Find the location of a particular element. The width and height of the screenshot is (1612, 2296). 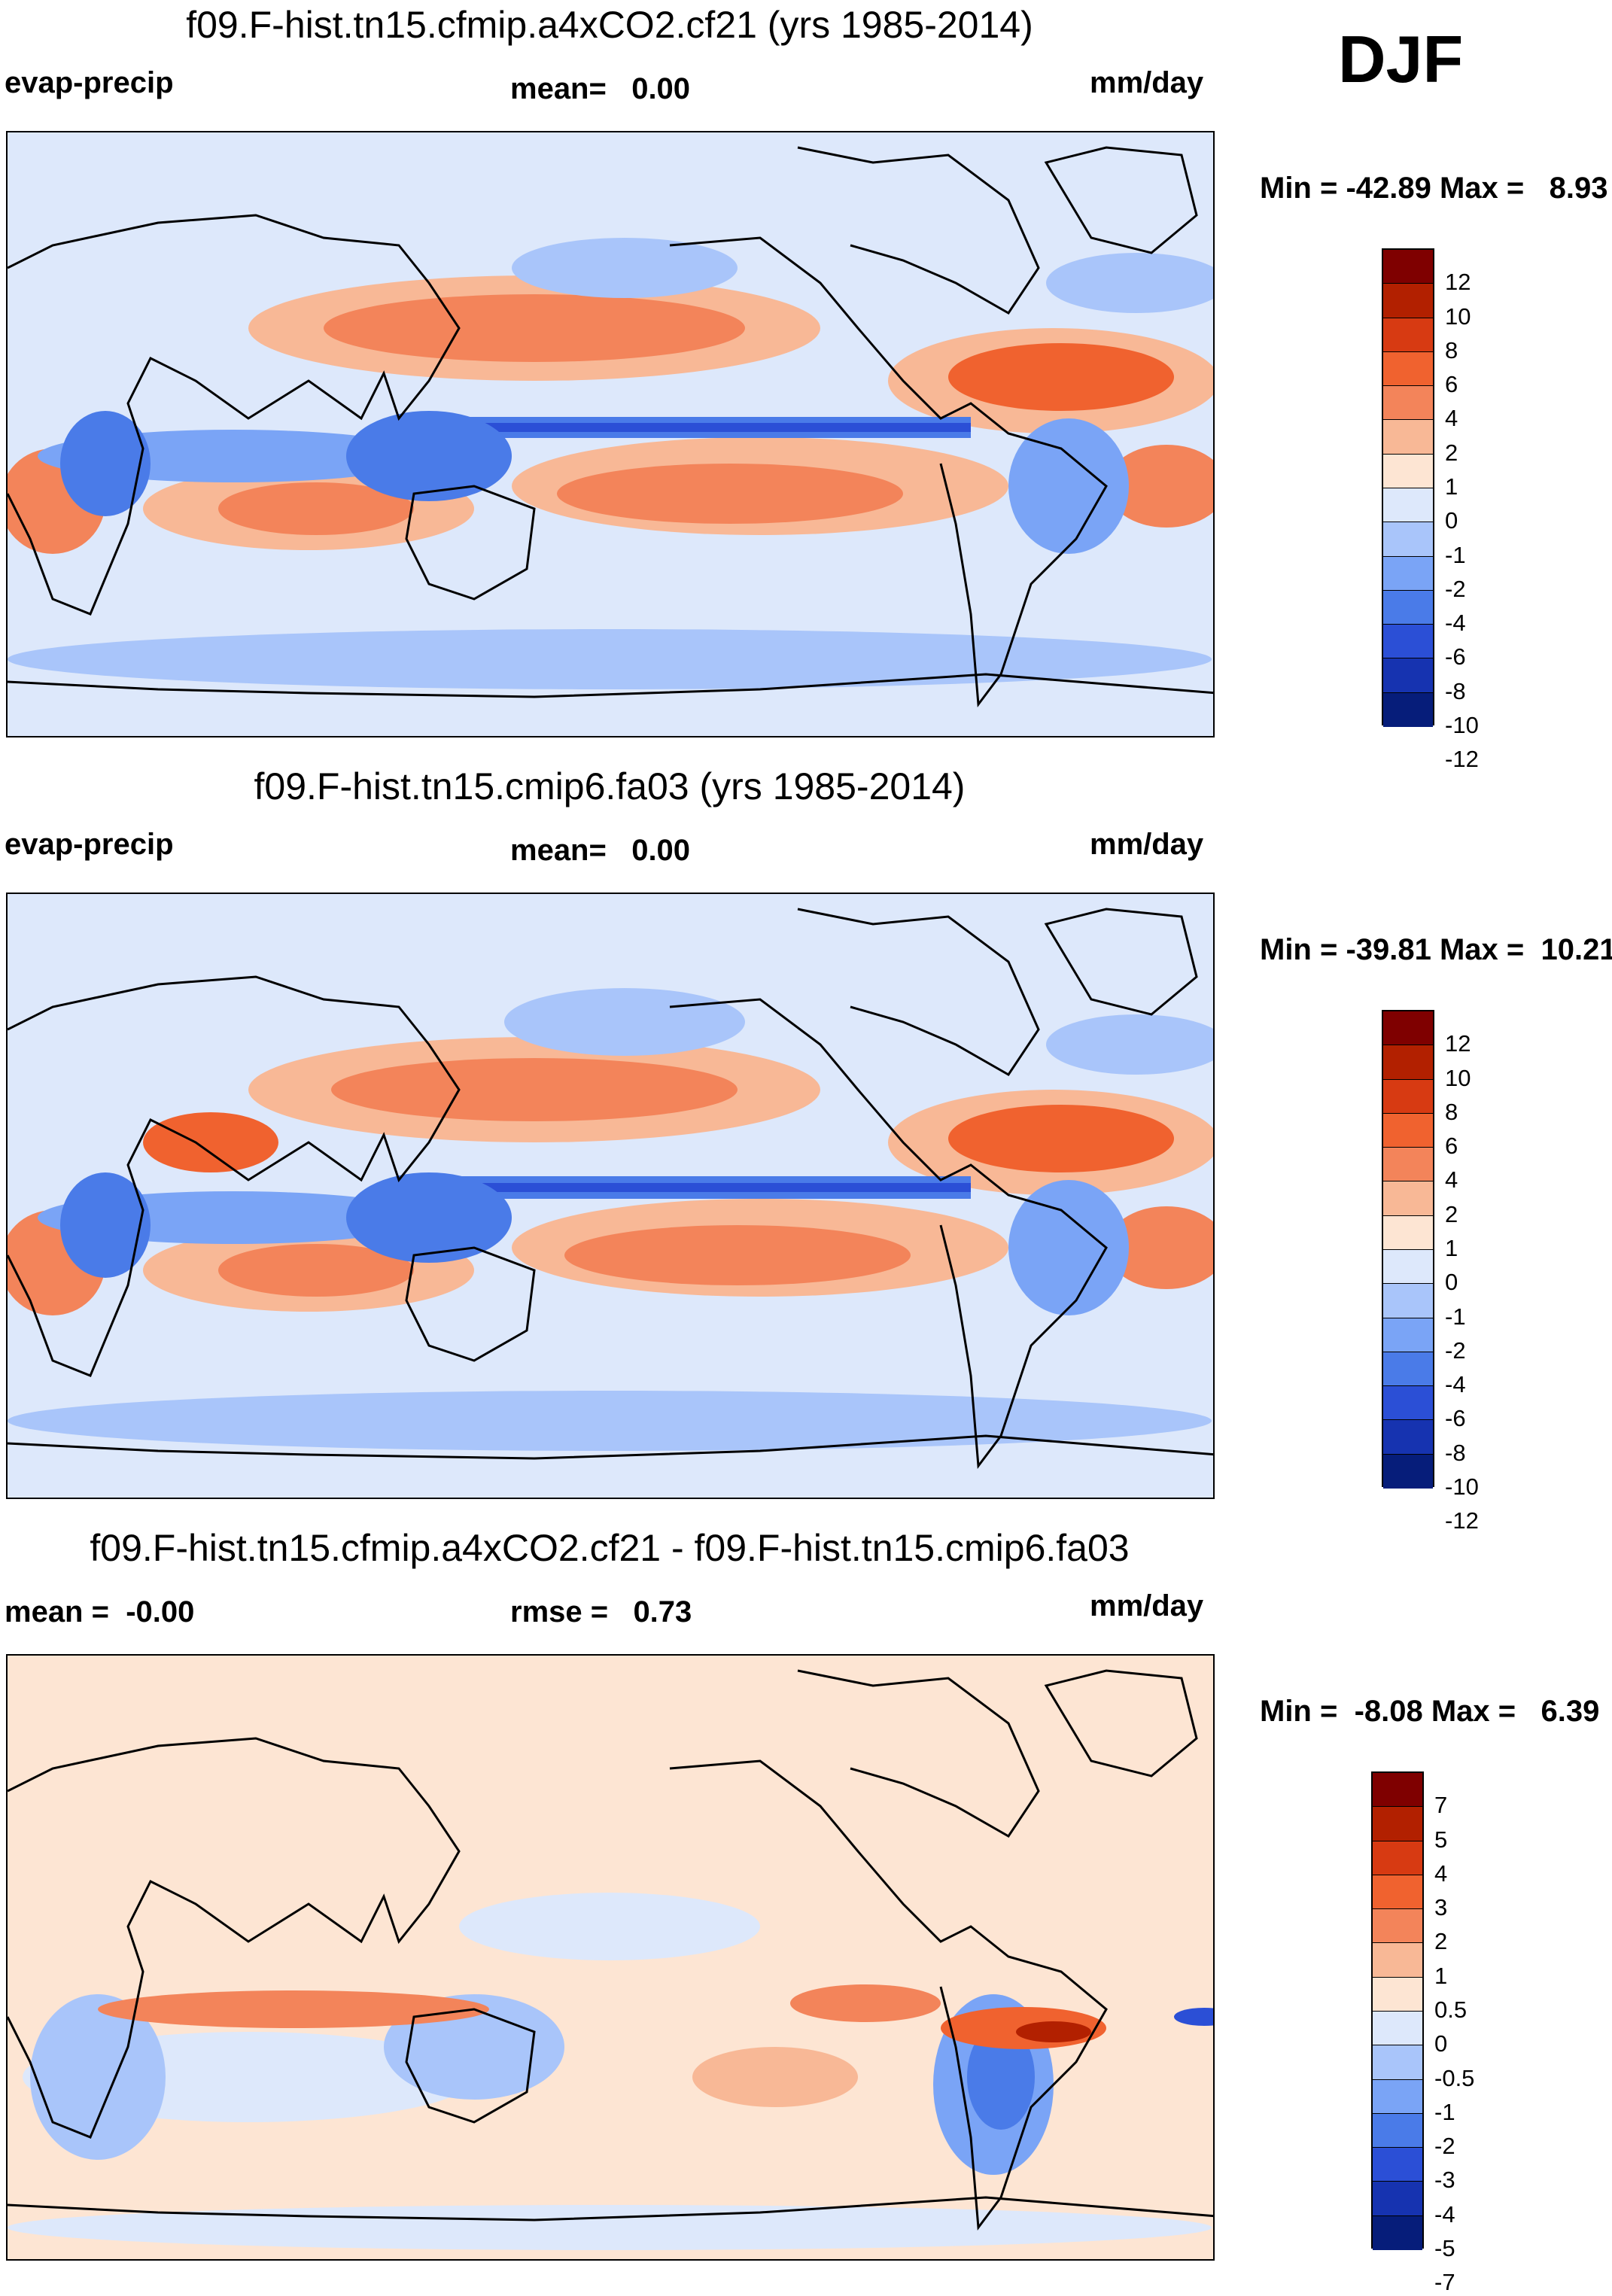

colorbar-tick-label: -8 is located at coordinates (1455, 1452).